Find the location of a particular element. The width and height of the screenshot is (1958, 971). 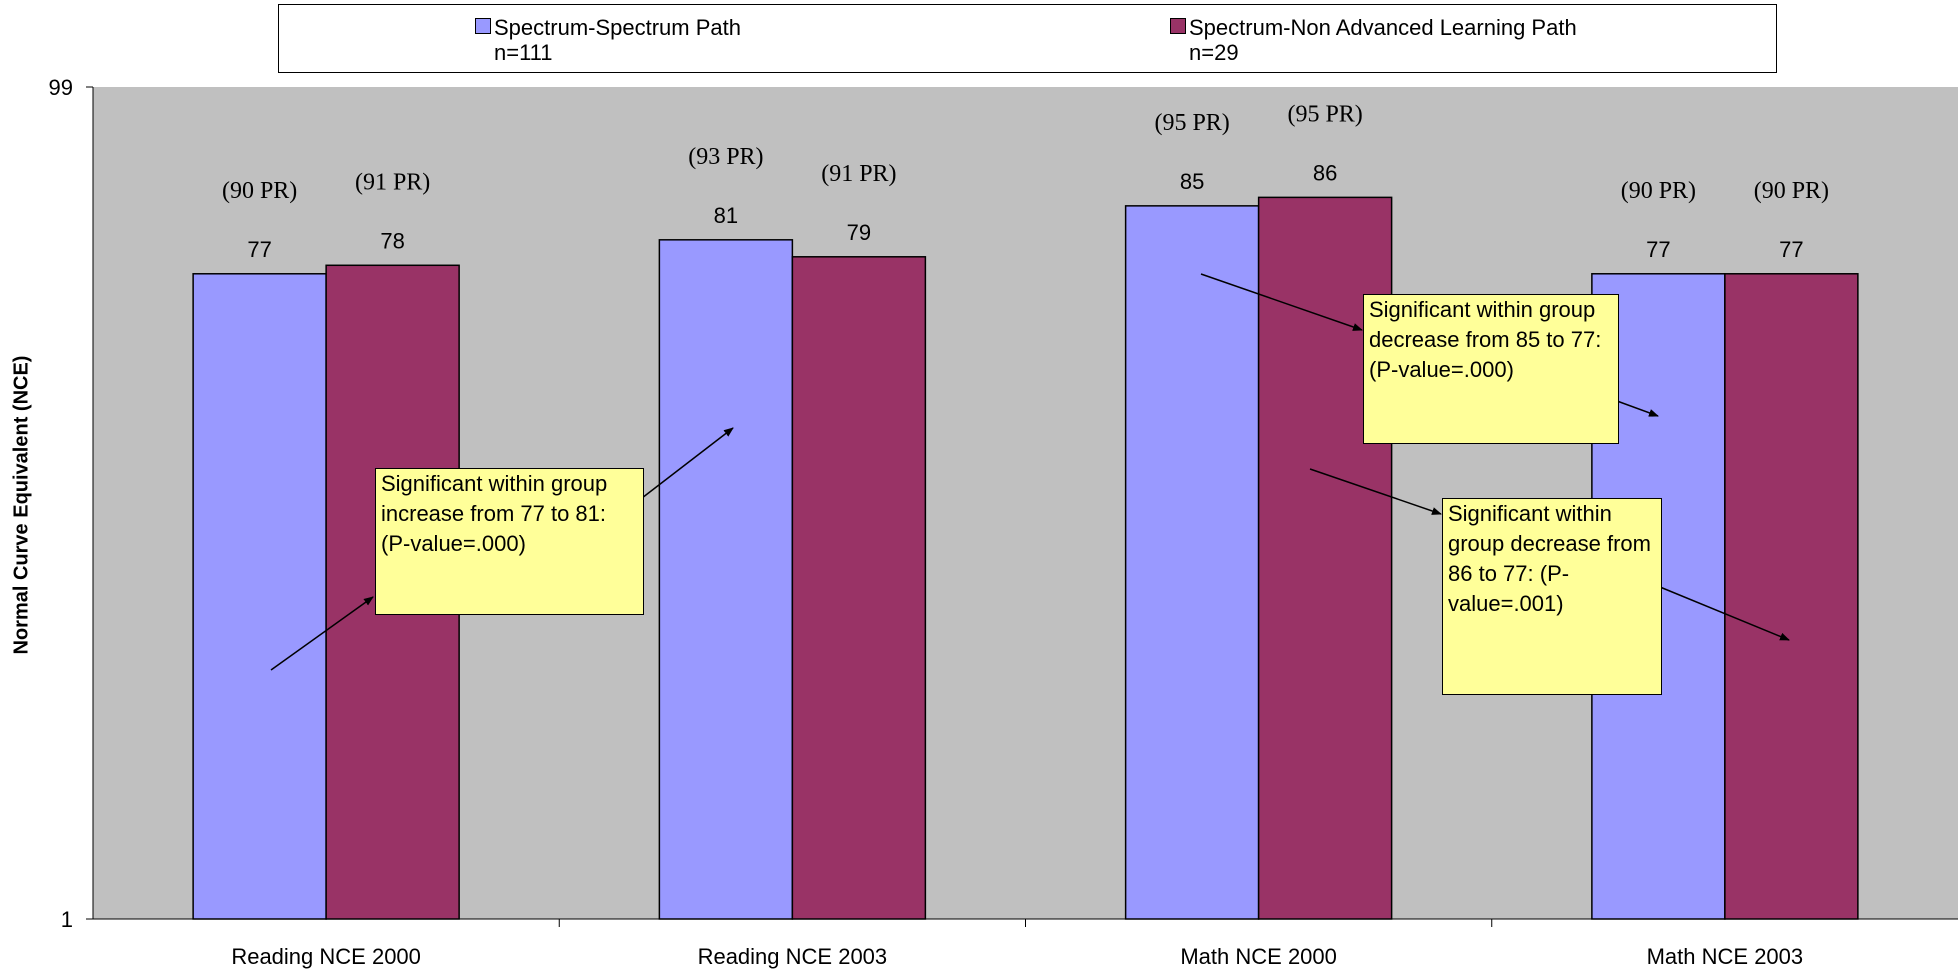

y-axis-title: Normal Curve Equivalent (NCE) is located at coordinates (21, 505).